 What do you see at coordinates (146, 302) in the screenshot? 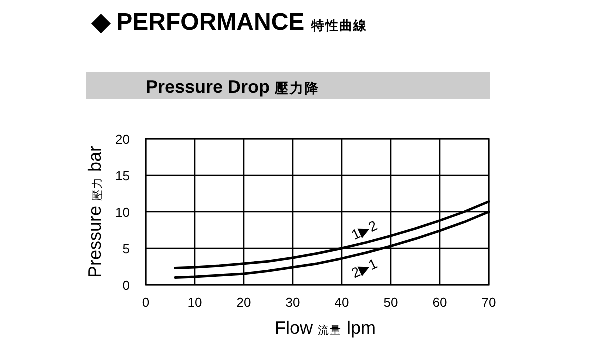
I see `x-tick-label: 0` at bounding box center [146, 302].